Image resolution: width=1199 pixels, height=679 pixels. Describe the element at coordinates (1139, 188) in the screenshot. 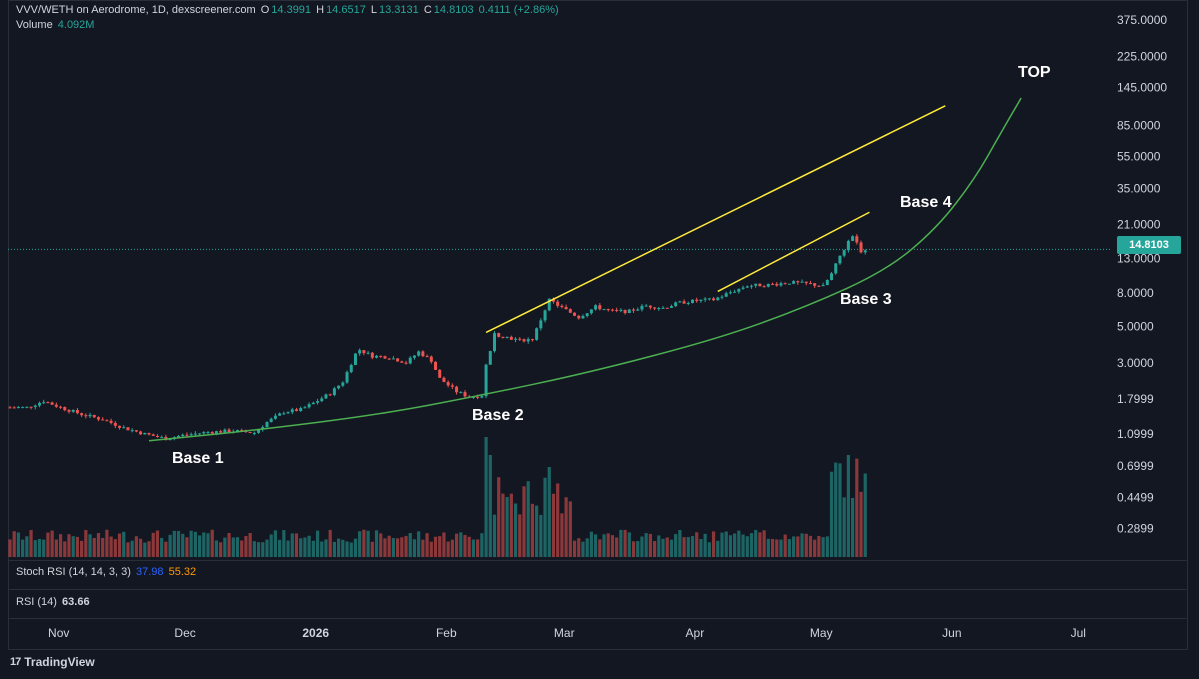

I see `y-tick-label: 35.0000` at that location.